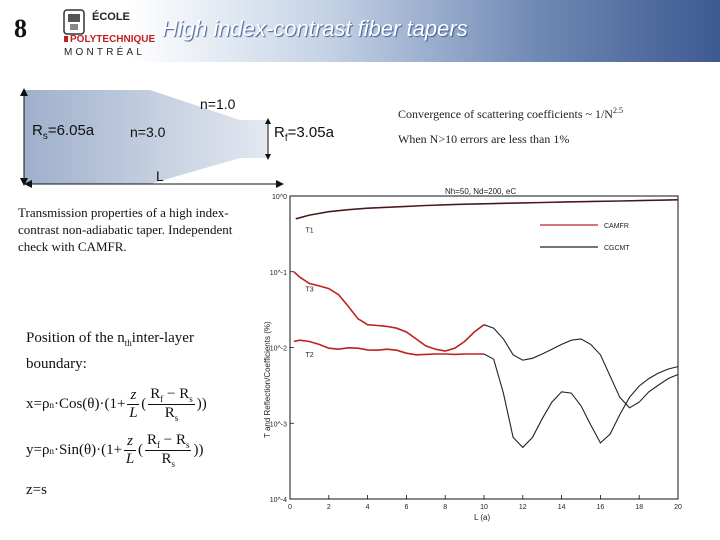 This screenshot has height=540, width=720. What do you see at coordinates (310, 230) in the screenshot?
I see `curve-label: T1` at bounding box center [310, 230].